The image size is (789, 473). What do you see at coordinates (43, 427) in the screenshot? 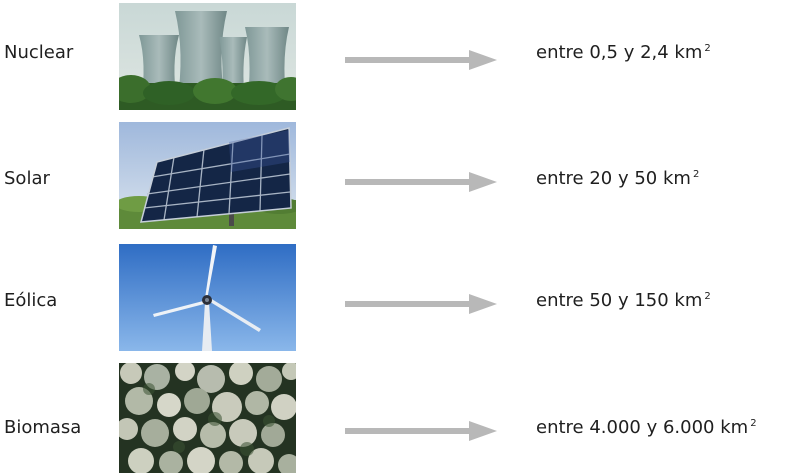
I see `row-label: Biomasa` at bounding box center [43, 427].